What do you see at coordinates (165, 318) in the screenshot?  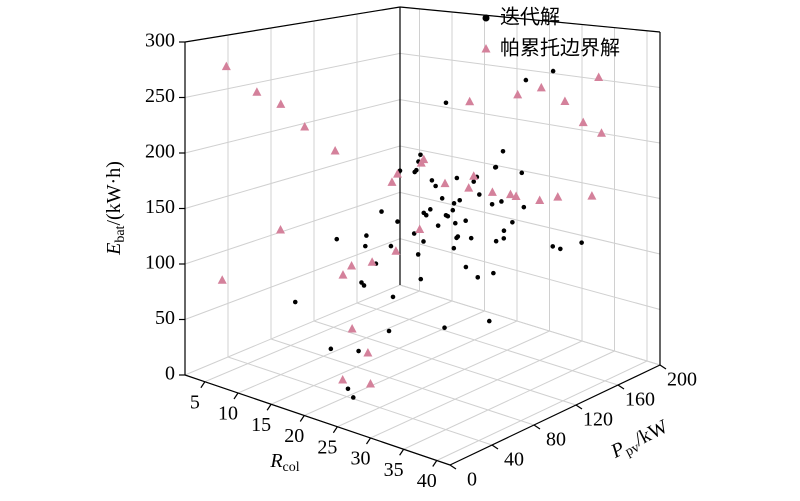 I see `z-tick-label: 50` at bounding box center [165, 318].